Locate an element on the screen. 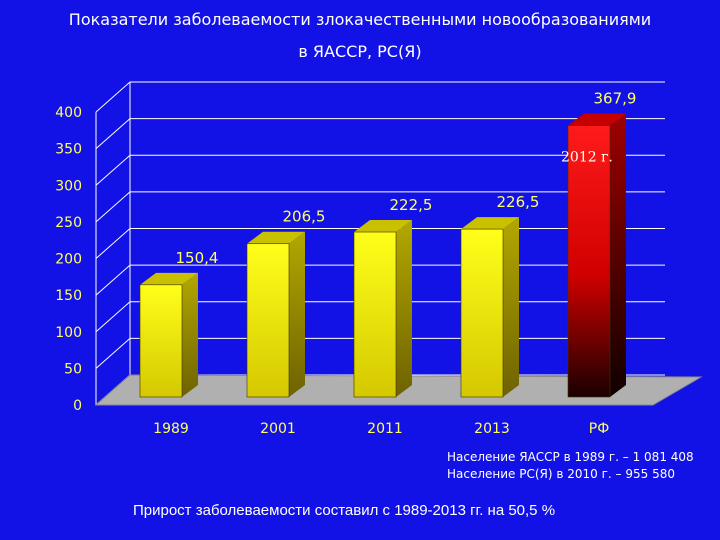 Image resolution: width=720 pixels, height=540 pixels. bar-РФ is located at coordinates (596, 255).